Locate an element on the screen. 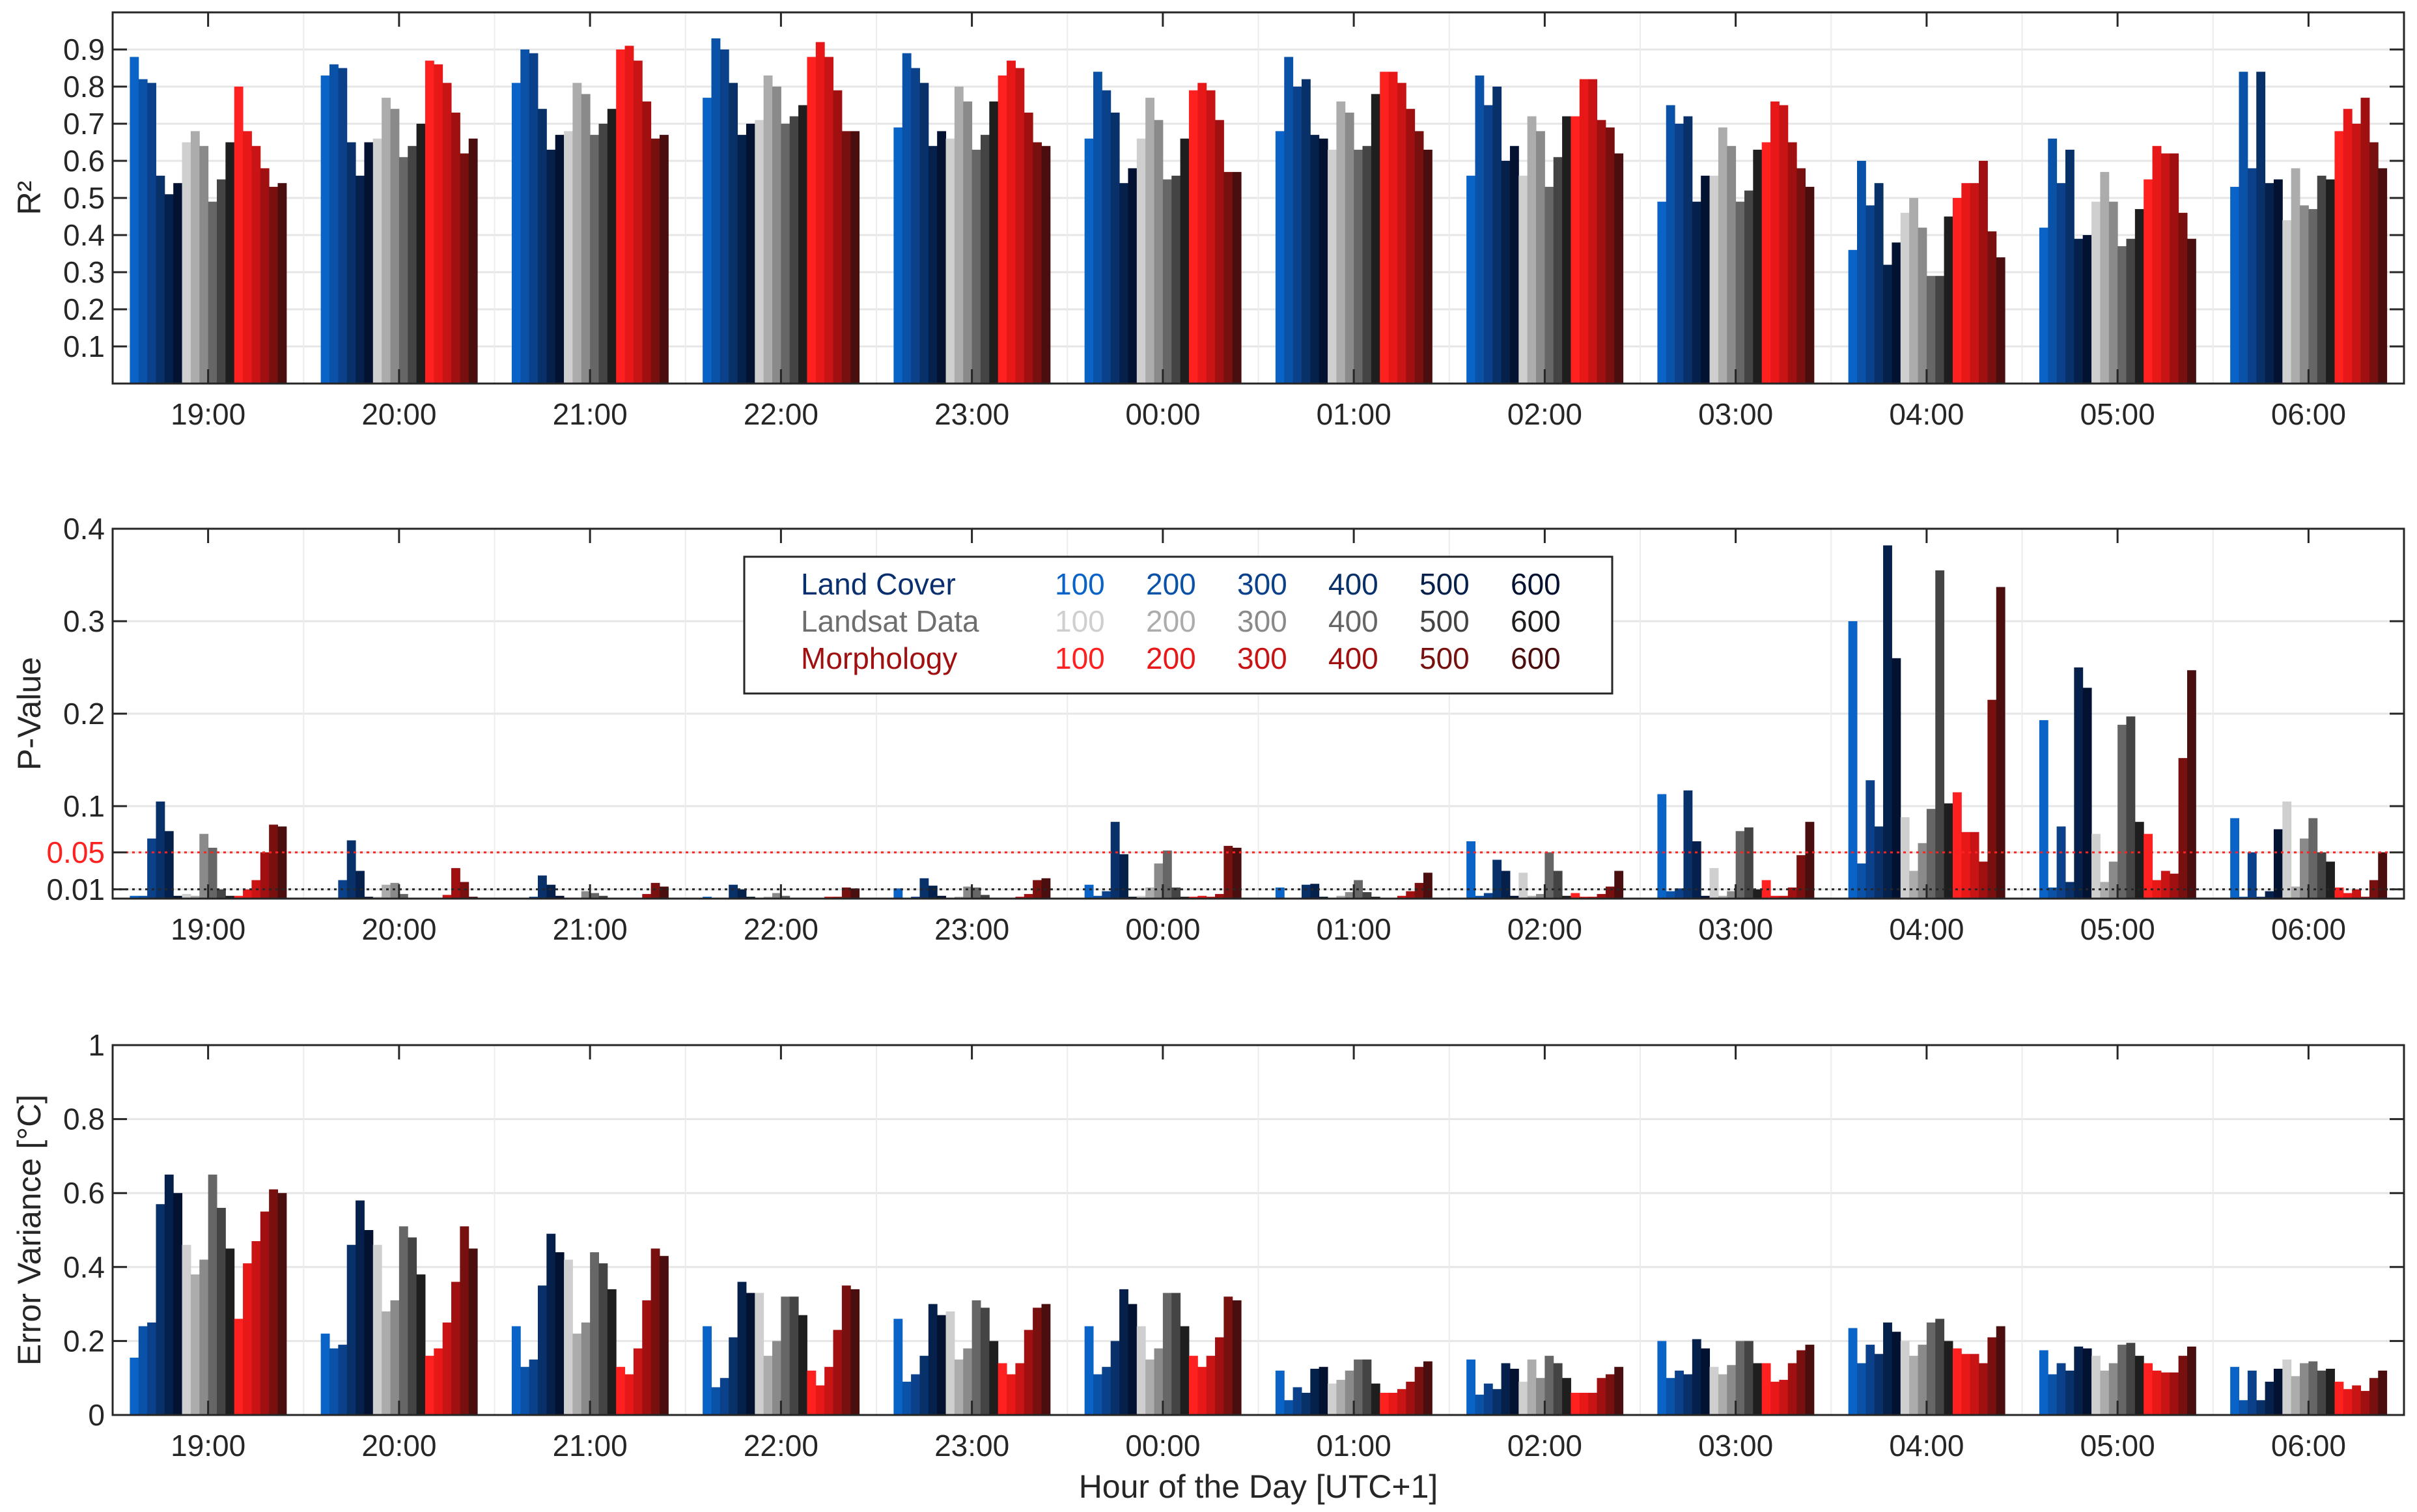 The image size is (2417, 1512). bar-03:00-16 is located at coordinates (1801, 276).